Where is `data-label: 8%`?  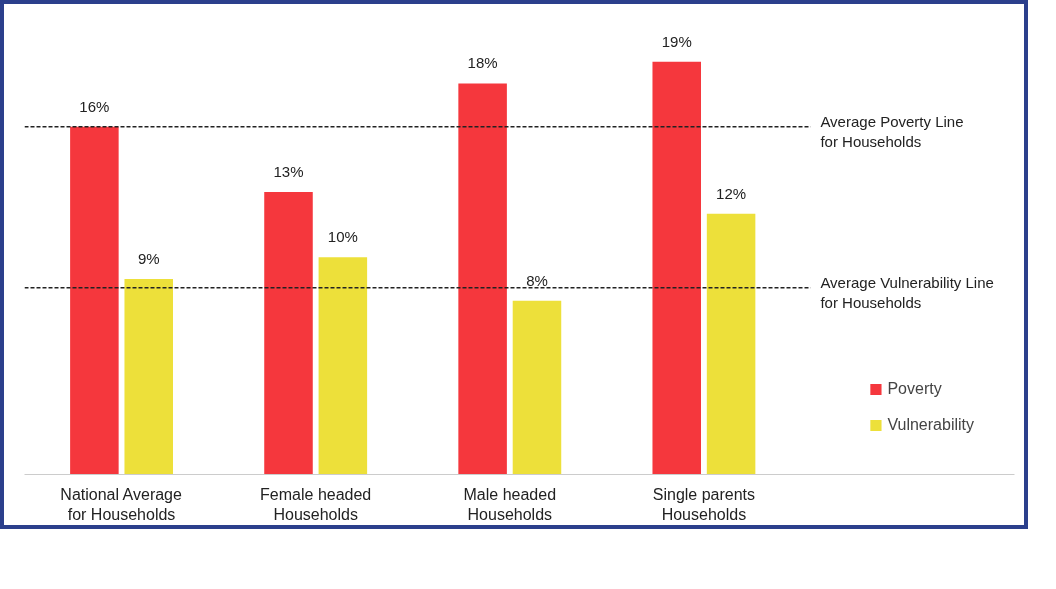 data-label: 8% is located at coordinates (537, 280).